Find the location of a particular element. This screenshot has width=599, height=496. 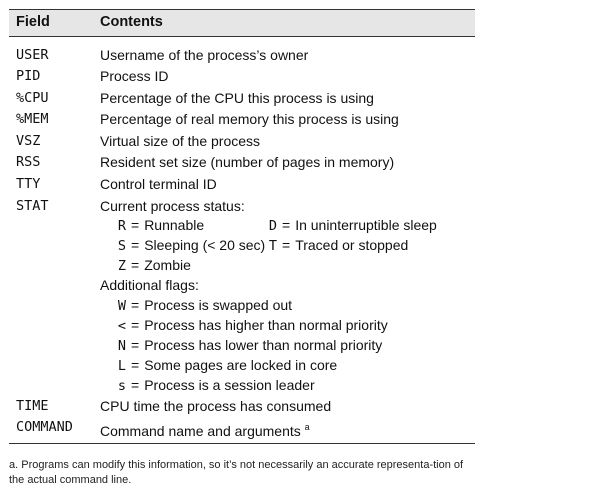

status-entry: Z = Zombie is located at coordinates (153, 265).